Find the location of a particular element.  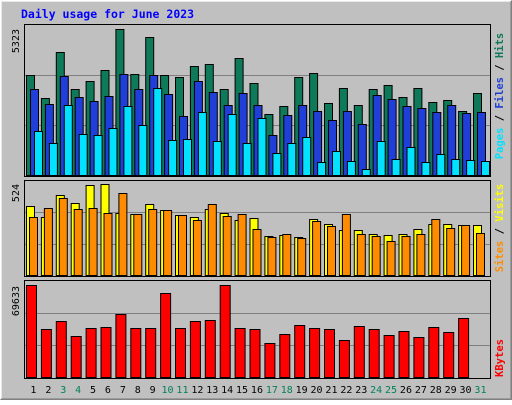

day-label-28: 28 is located at coordinates (436, 390).